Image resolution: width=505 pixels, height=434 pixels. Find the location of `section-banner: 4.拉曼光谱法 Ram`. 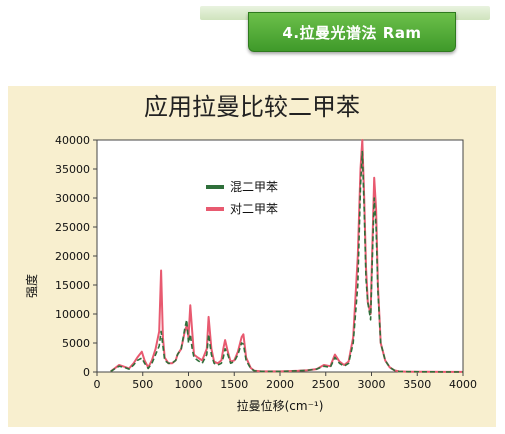

section-banner: 4.拉曼光谱法 Ram is located at coordinates (345, 28).